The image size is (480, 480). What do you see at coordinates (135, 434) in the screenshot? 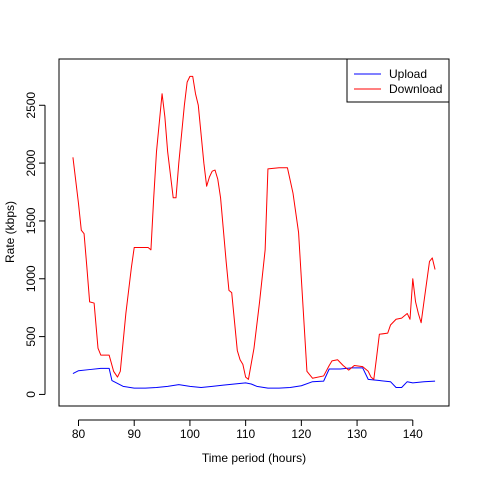
I see `x-tick-label: 90` at bounding box center [135, 434].